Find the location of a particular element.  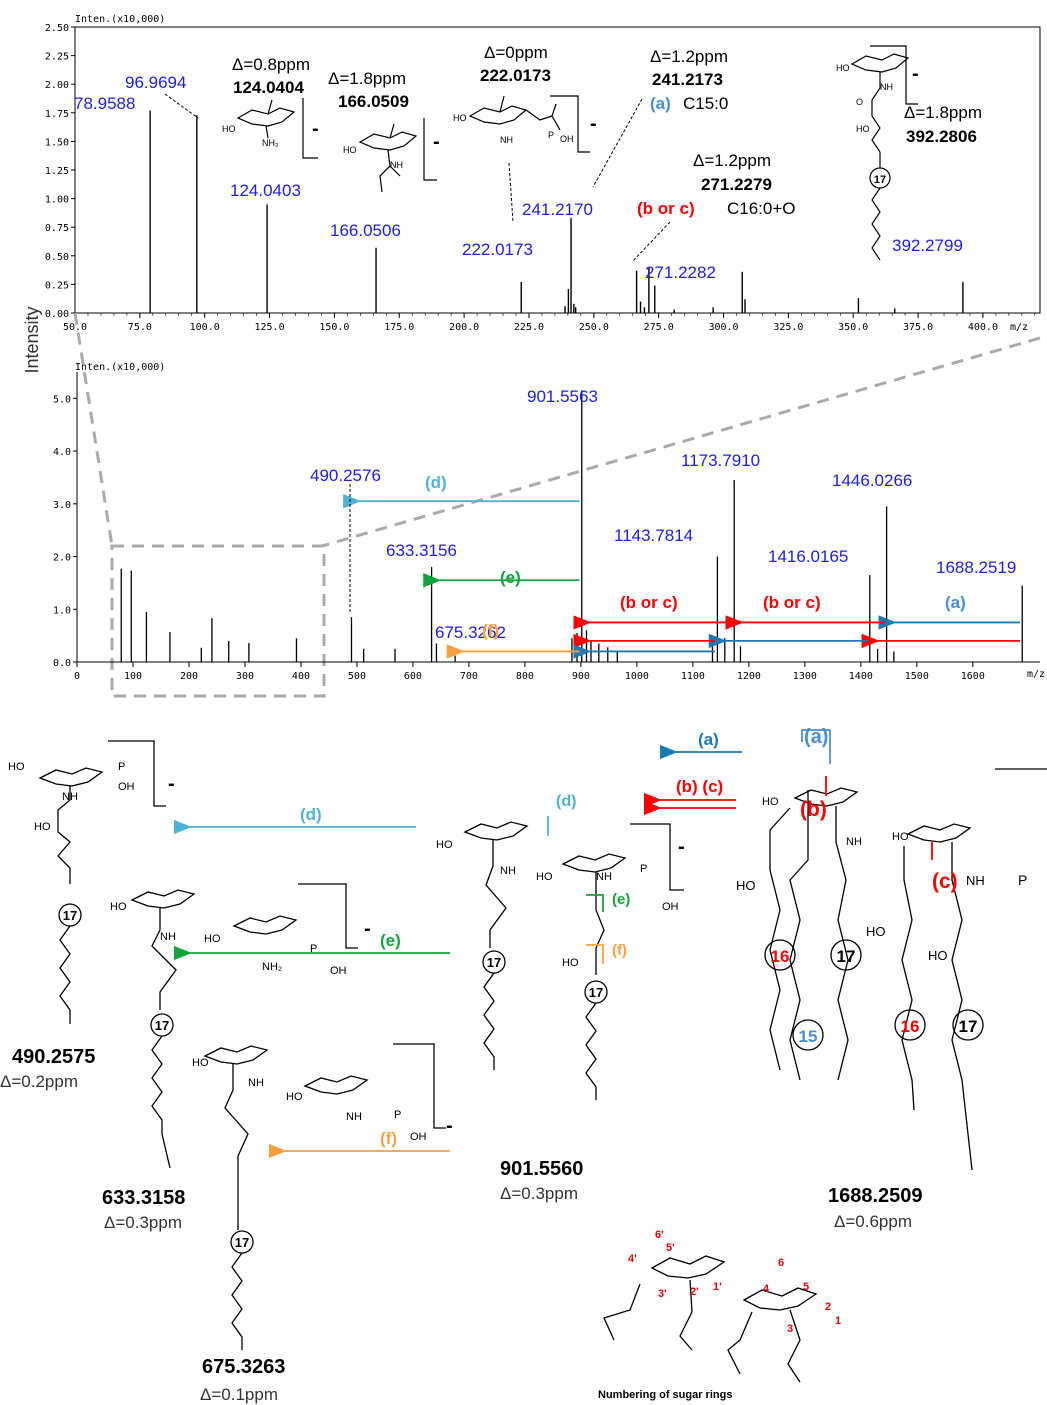

top-x-tick-label: 325.0 is located at coordinates (788, 327).